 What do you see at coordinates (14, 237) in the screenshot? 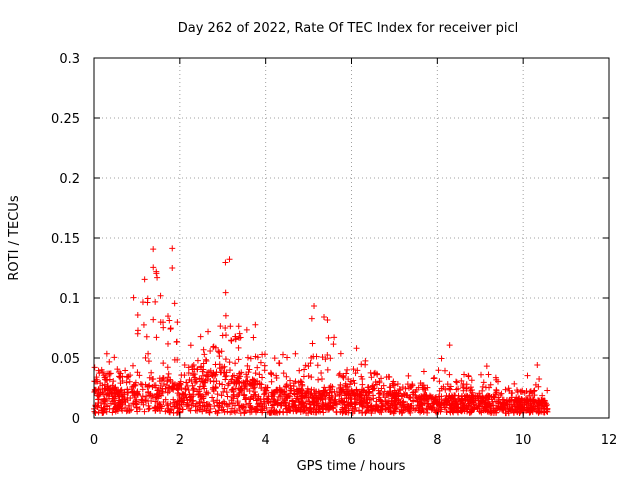
I see `y-axis-label: ROTI / TECUs` at bounding box center [14, 237].